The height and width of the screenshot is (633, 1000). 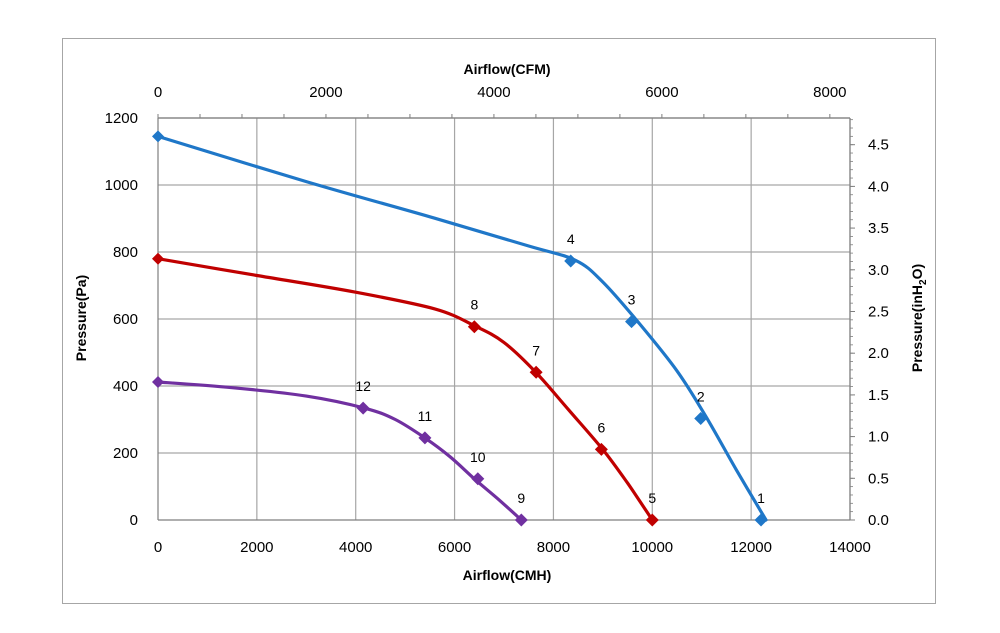 I want to click on data-label-1: 1, so click(x=761, y=498).